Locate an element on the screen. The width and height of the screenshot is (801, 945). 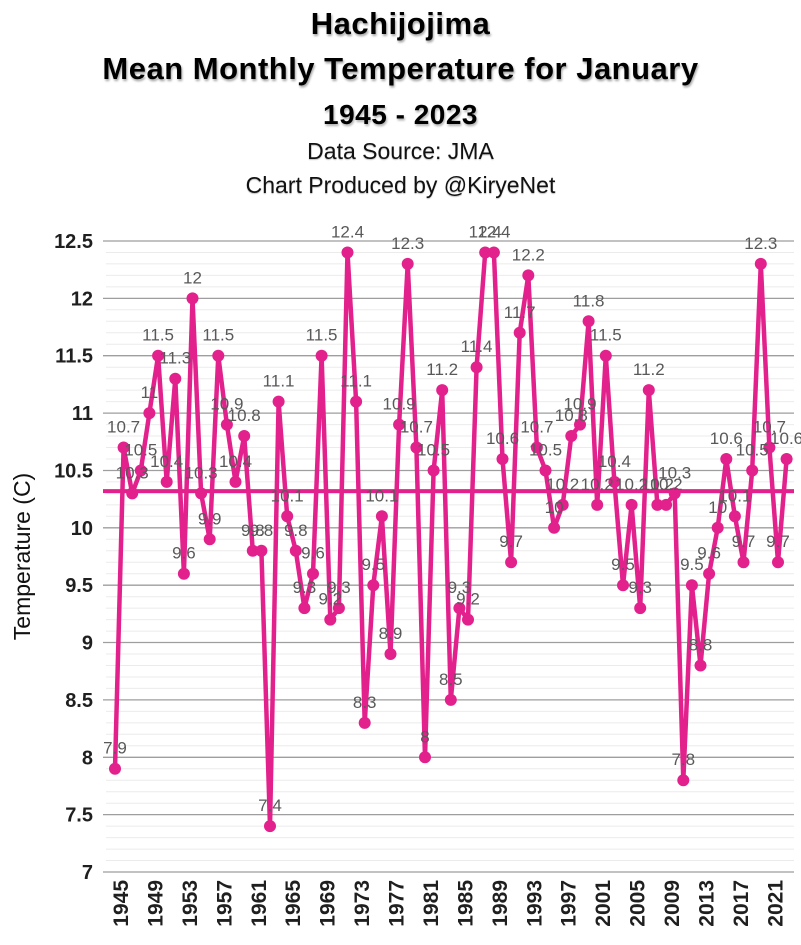
data-point-label: 7.4 is located at coordinates (270, 805).